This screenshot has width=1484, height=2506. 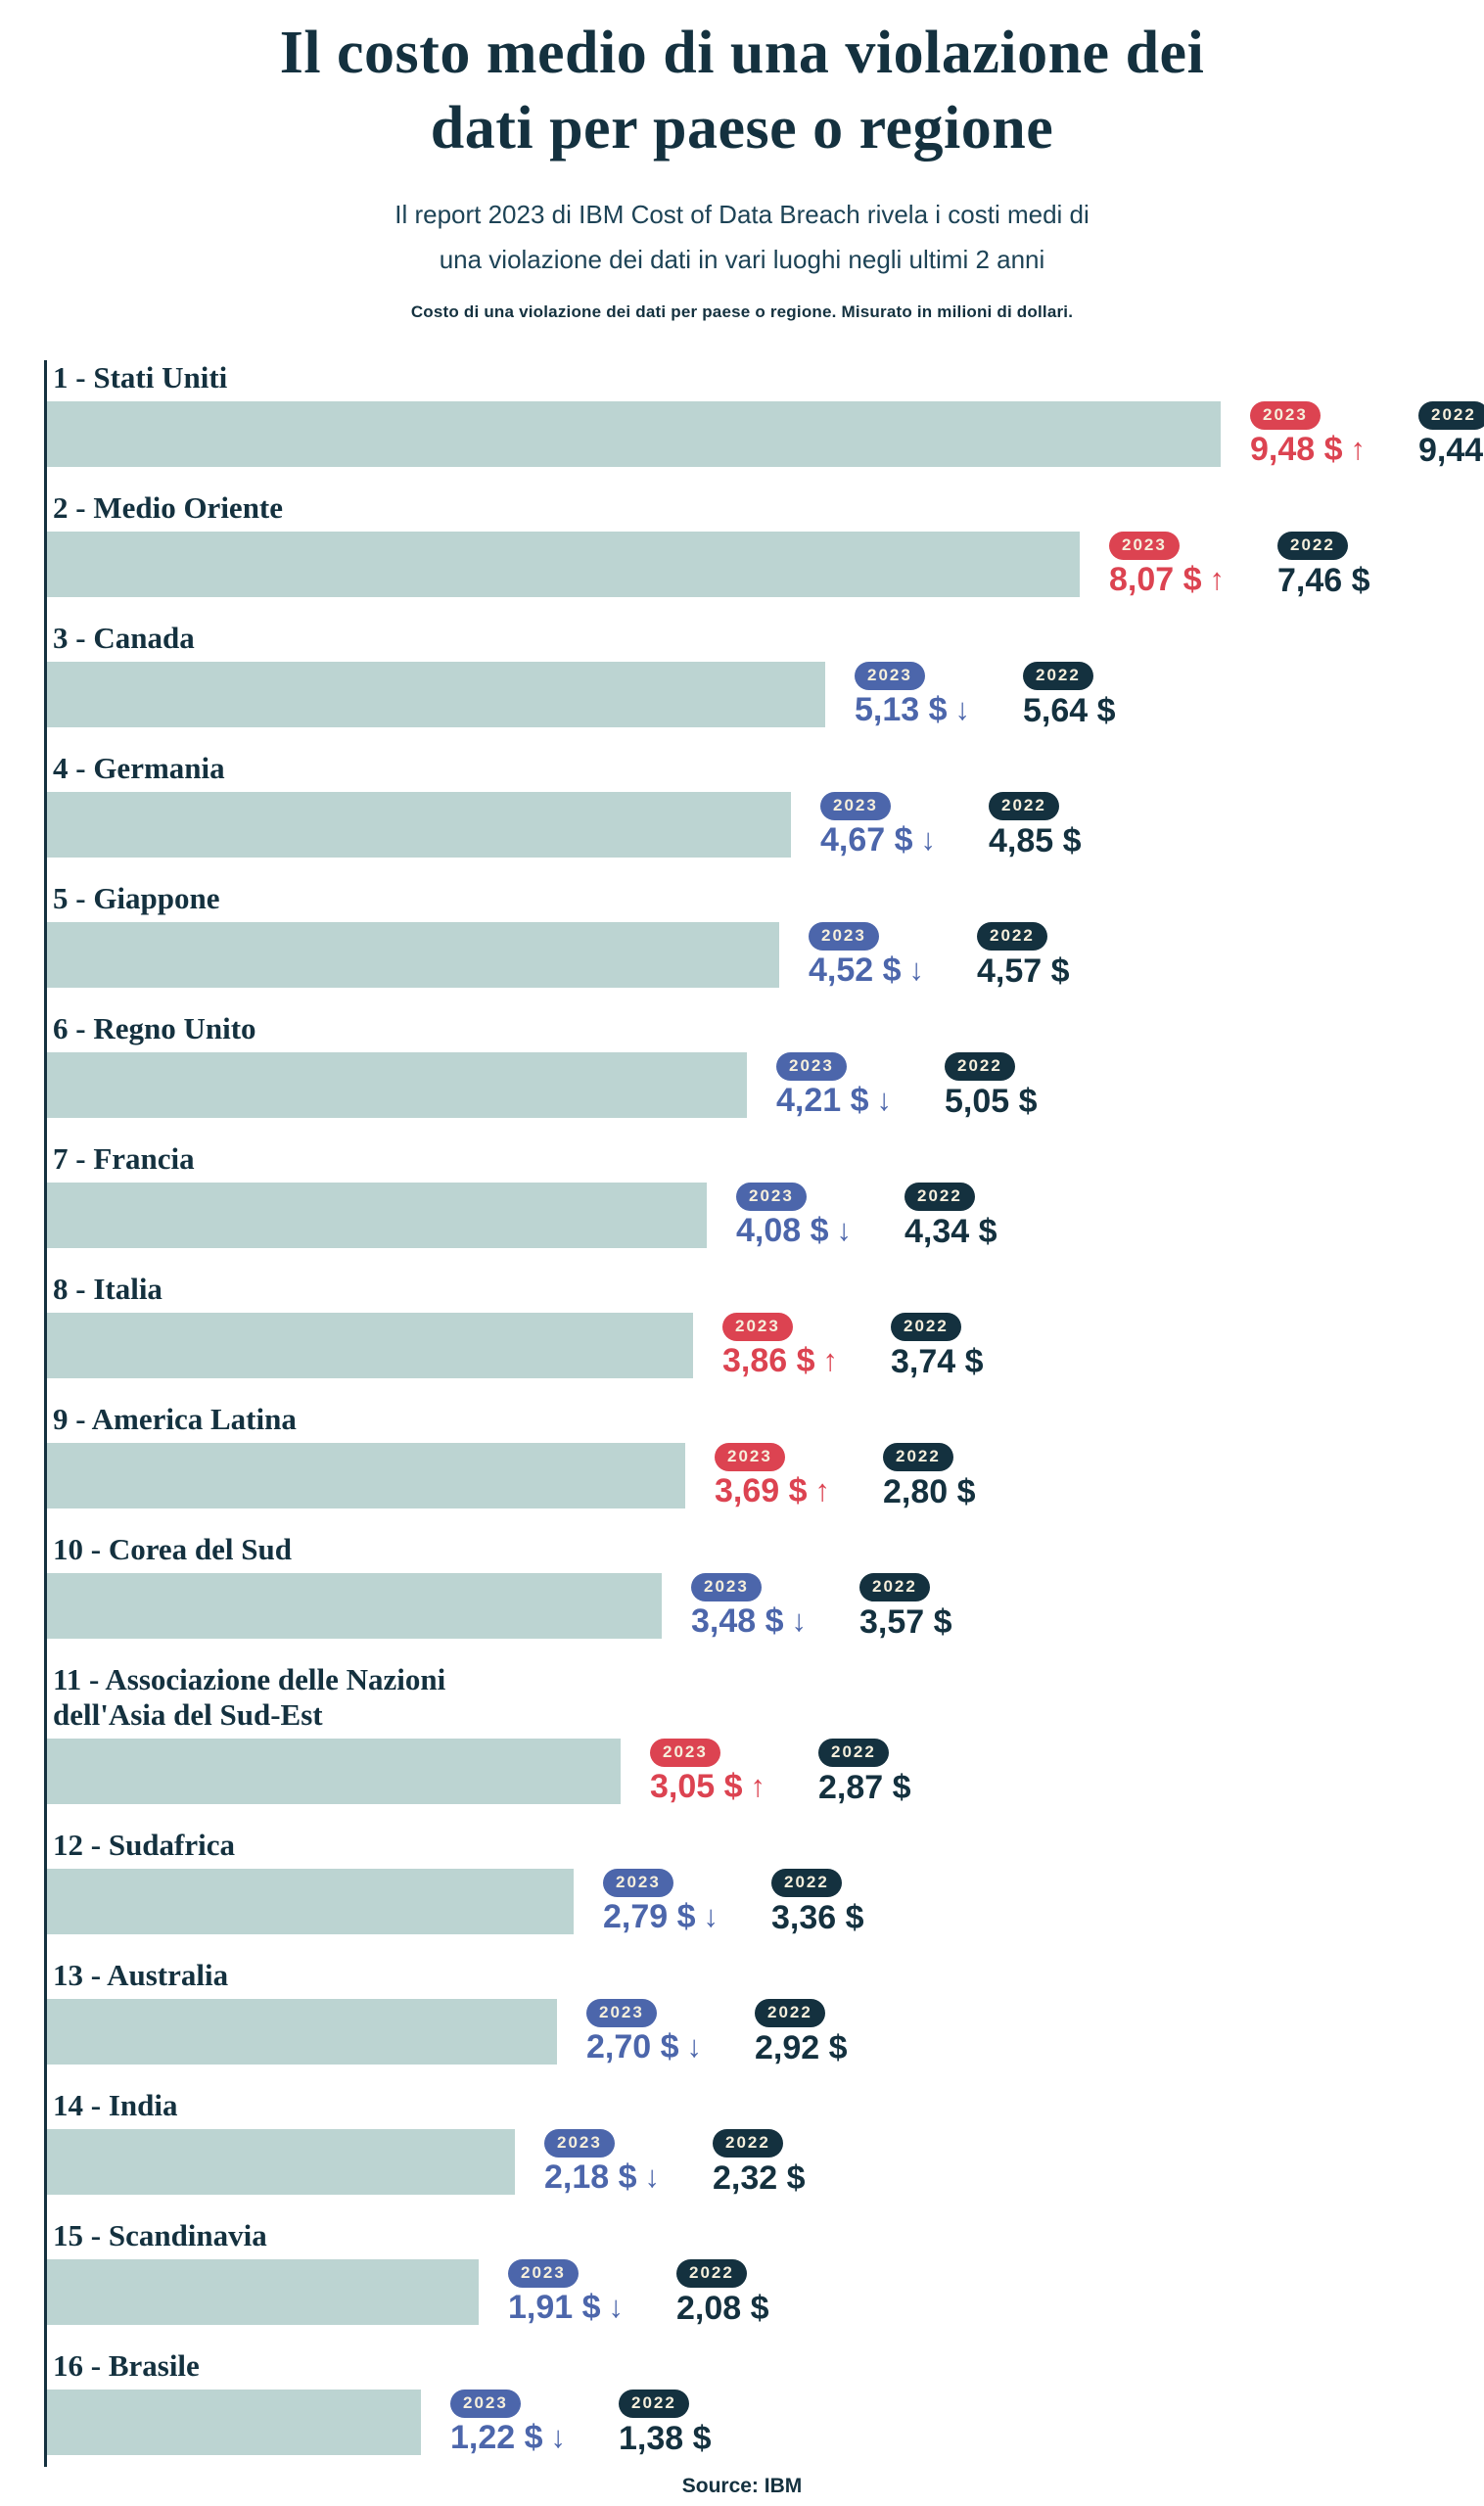 I want to click on value-group-2023: 2023 2,79 $ ↓, so click(x=676, y=1901).